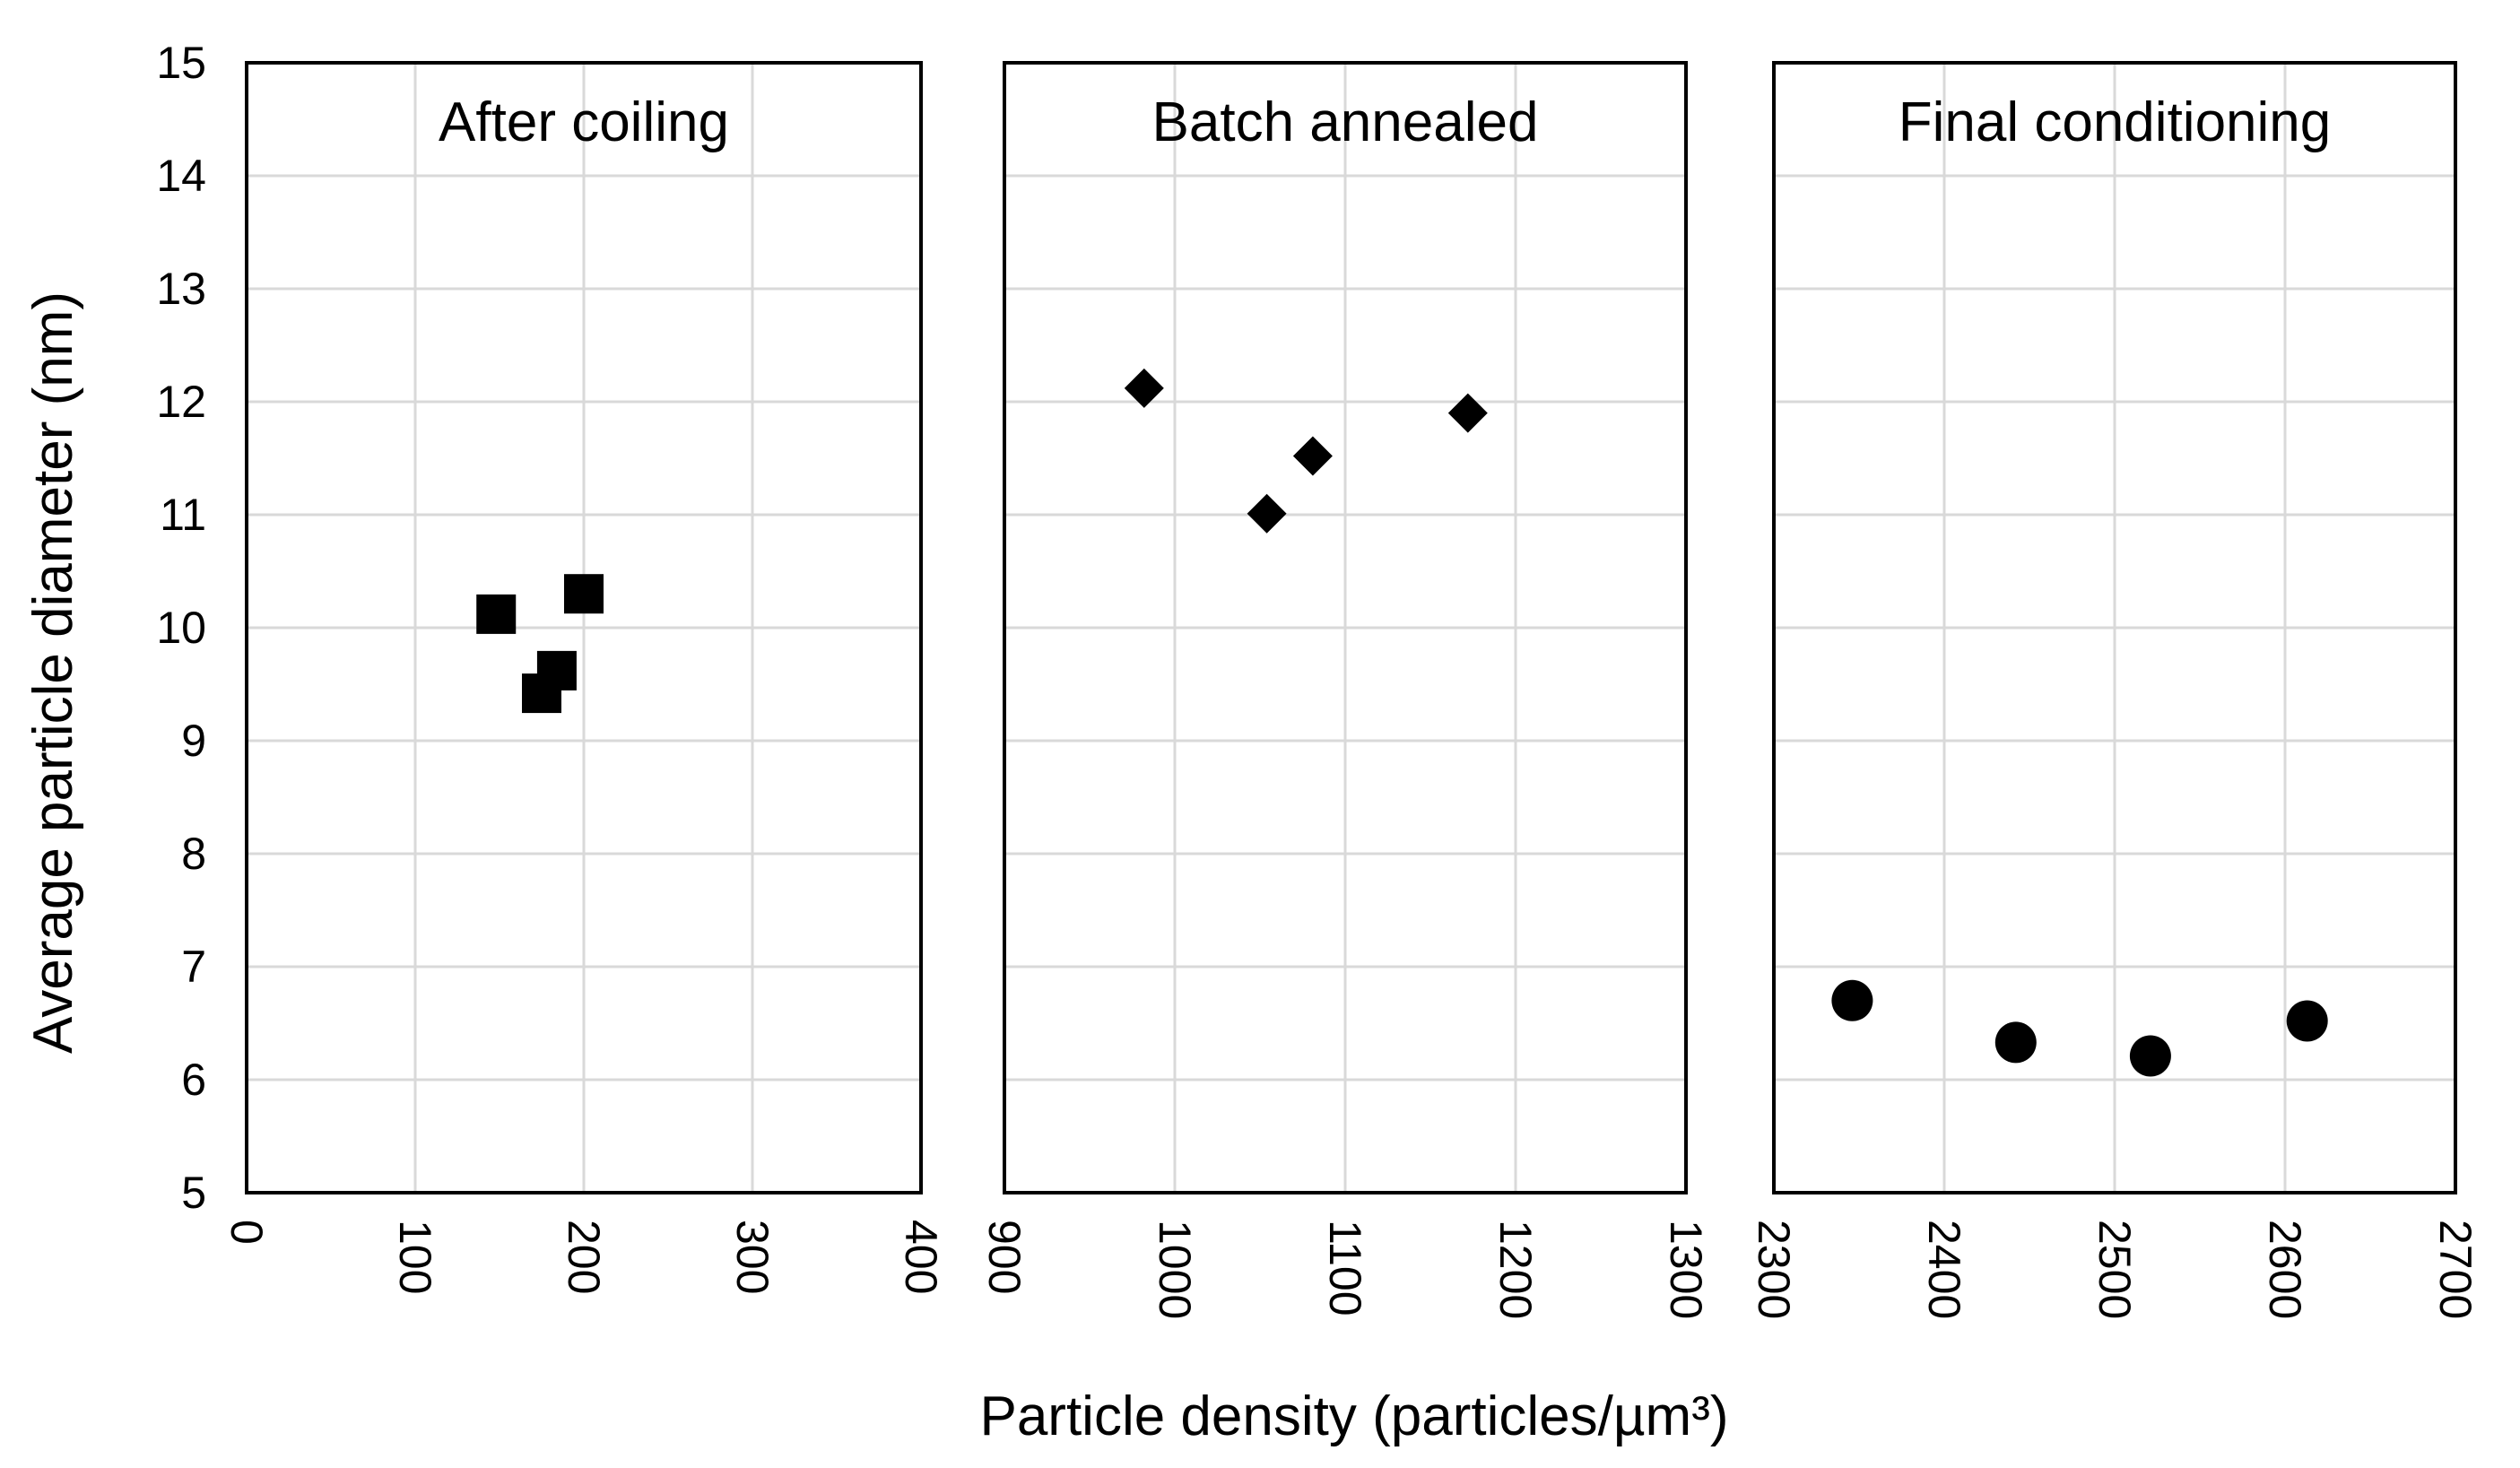 The height and width of the screenshot is (1468, 2520). What do you see at coordinates (247, 1232) in the screenshot?
I see `x-tick-label: 0` at bounding box center [247, 1232].